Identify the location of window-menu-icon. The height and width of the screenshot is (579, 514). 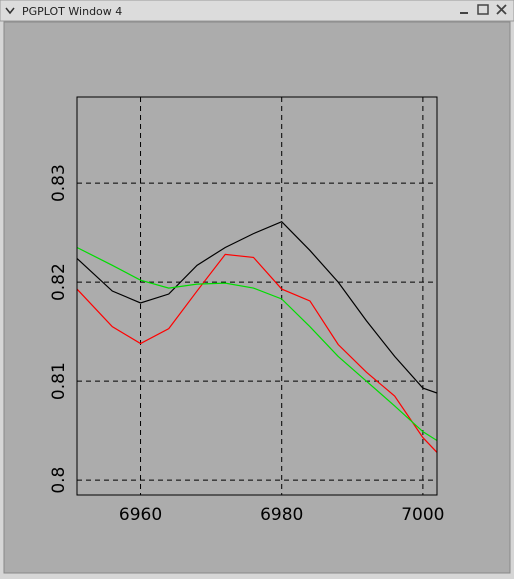
(10, 11).